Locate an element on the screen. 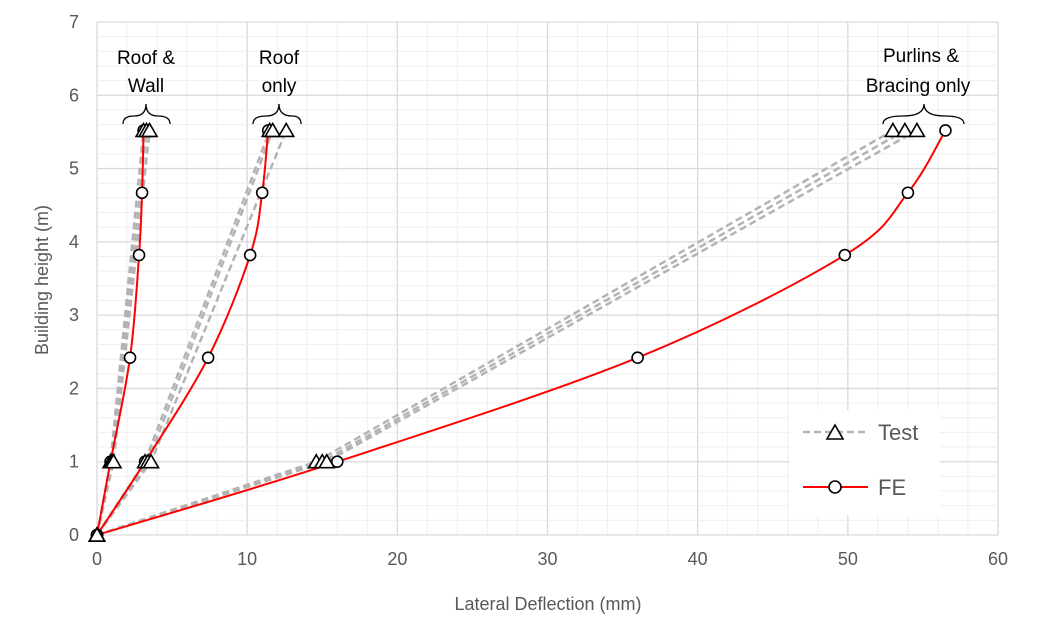  x-tick-label: 10 is located at coordinates (247, 559).